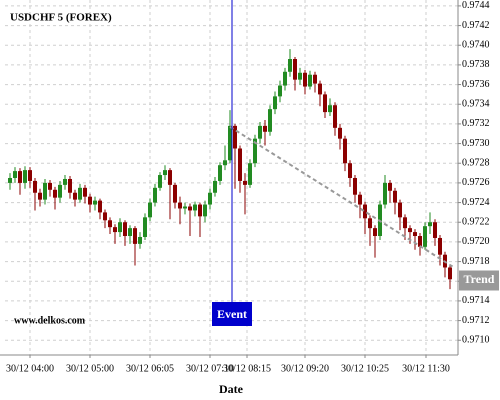  What do you see at coordinates (305, 368) in the screenshot?
I see `x-tick-label: 30/12 09:20` at bounding box center [305, 368].